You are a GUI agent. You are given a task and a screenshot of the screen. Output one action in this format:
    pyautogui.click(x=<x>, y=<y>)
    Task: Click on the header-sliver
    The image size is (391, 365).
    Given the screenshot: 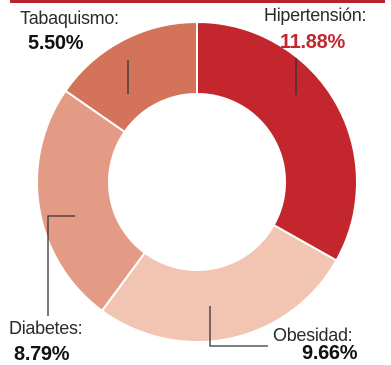 What is the action you would take?
    pyautogui.click(x=197, y=1)
    